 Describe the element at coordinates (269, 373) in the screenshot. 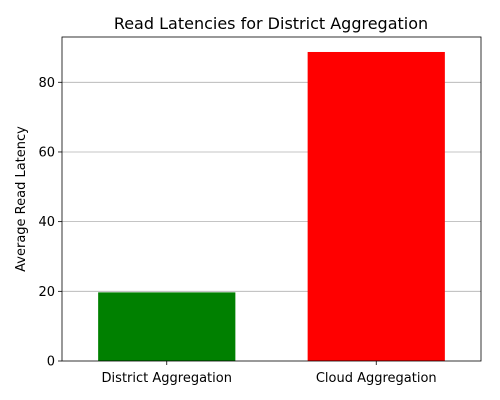

I see `x-ticks: District Aggregation Cloud Aggregation` at that location.